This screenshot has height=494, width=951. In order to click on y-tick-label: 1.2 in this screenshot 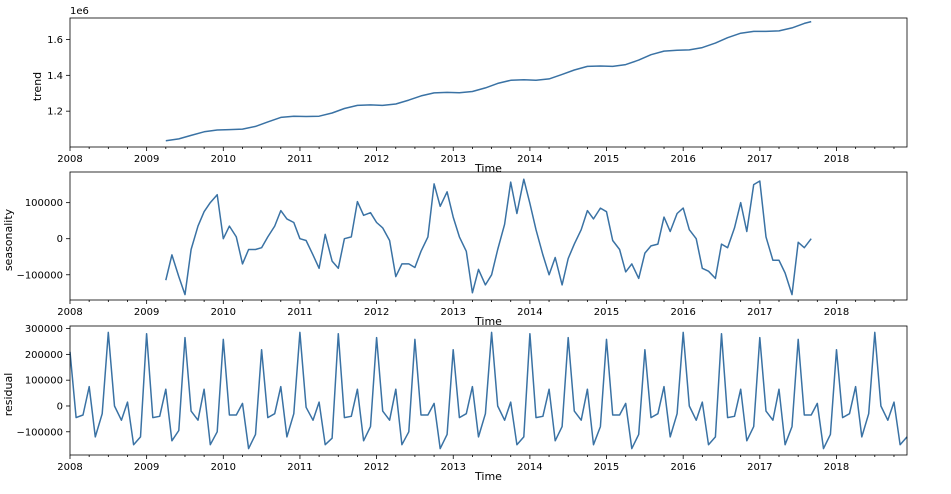, I will do `click(55, 112)`.